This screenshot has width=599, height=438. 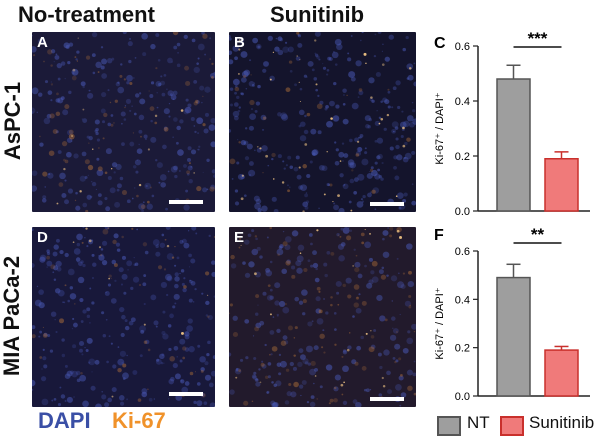 What do you see at coordinates (42, 42) in the screenshot?
I see `panel-letter: A` at bounding box center [42, 42].